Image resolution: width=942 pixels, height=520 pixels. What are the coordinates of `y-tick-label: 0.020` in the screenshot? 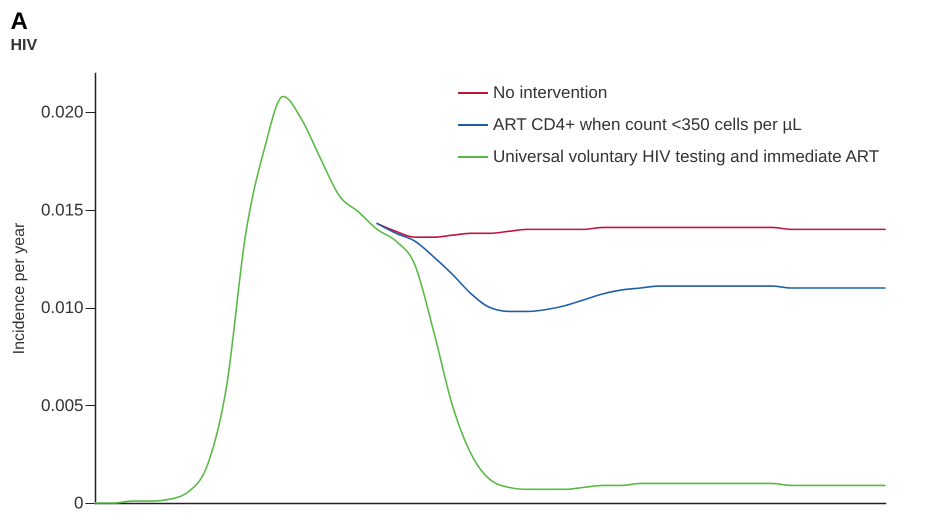 It's located at (62, 112).